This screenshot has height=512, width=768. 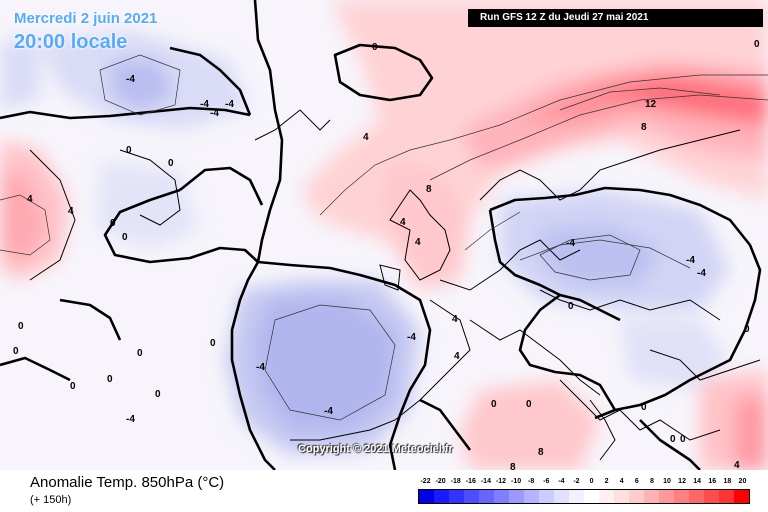 I want to click on scale-label: 16, so click(x=712, y=481).